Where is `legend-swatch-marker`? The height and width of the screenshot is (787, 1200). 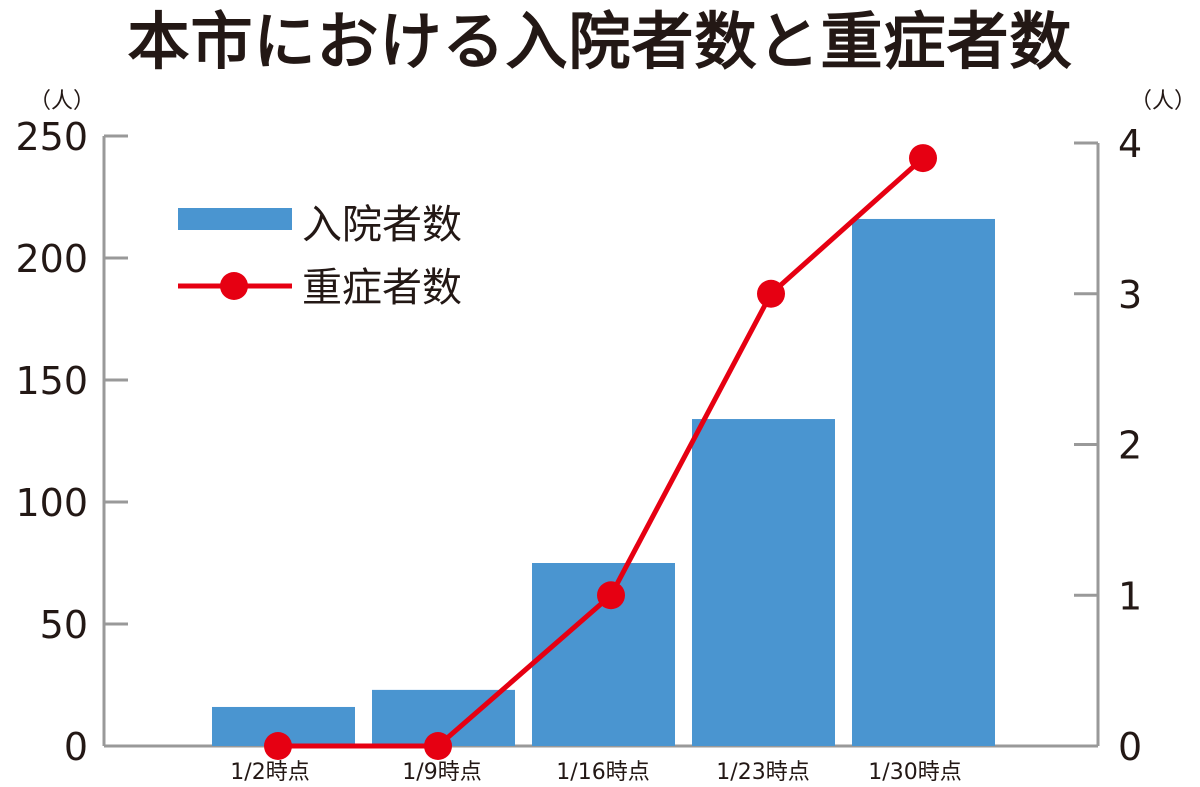
legend-swatch-marker is located at coordinates (234, 286).